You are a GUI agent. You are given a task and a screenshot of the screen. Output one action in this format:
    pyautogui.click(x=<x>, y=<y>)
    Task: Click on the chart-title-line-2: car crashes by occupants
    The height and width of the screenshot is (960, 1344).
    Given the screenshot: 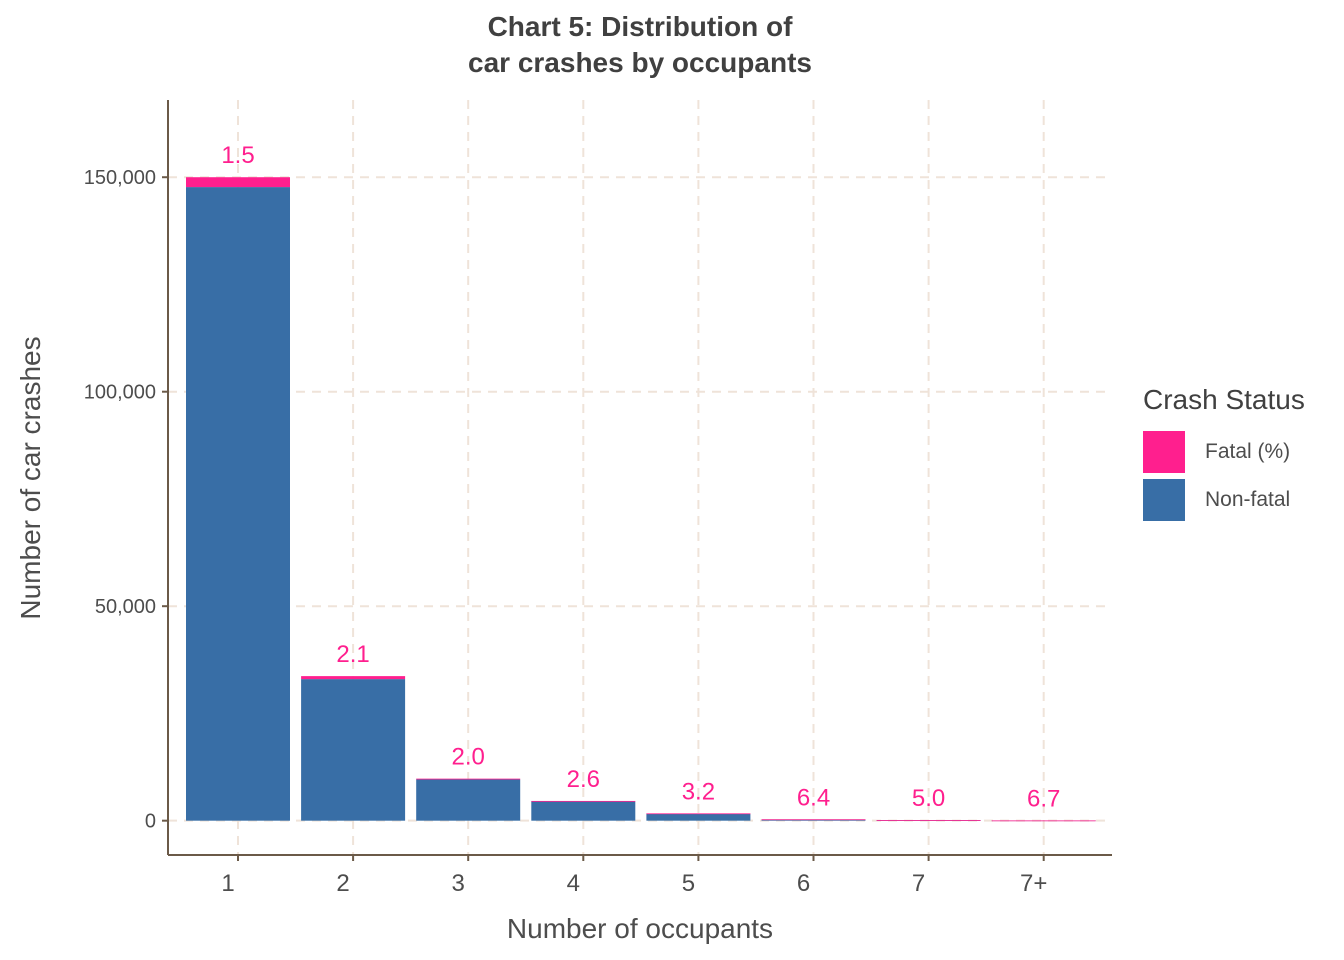 What is the action you would take?
    pyautogui.click(x=640, y=62)
    